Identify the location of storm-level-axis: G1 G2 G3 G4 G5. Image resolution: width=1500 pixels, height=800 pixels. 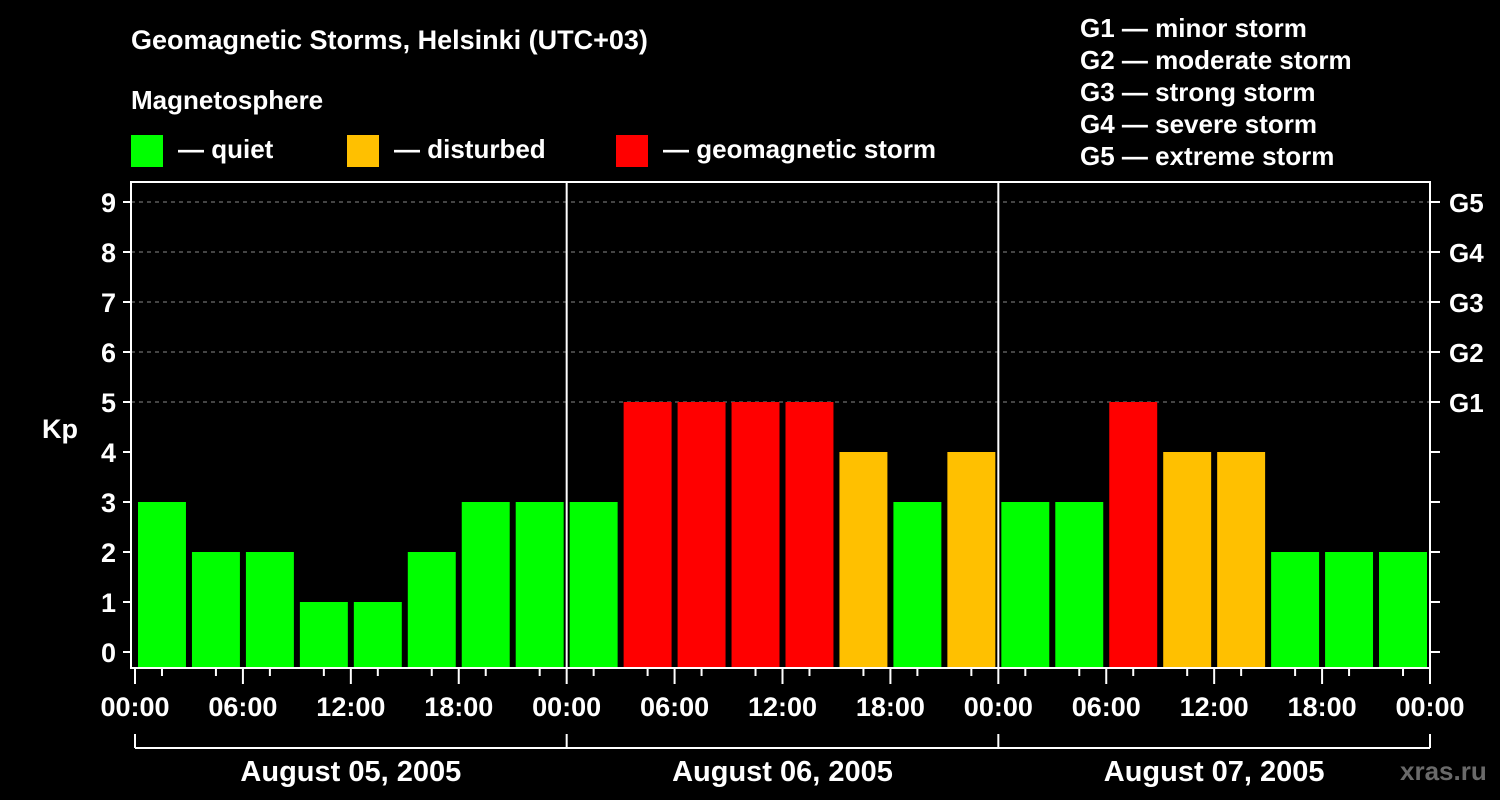
(1457, 420).